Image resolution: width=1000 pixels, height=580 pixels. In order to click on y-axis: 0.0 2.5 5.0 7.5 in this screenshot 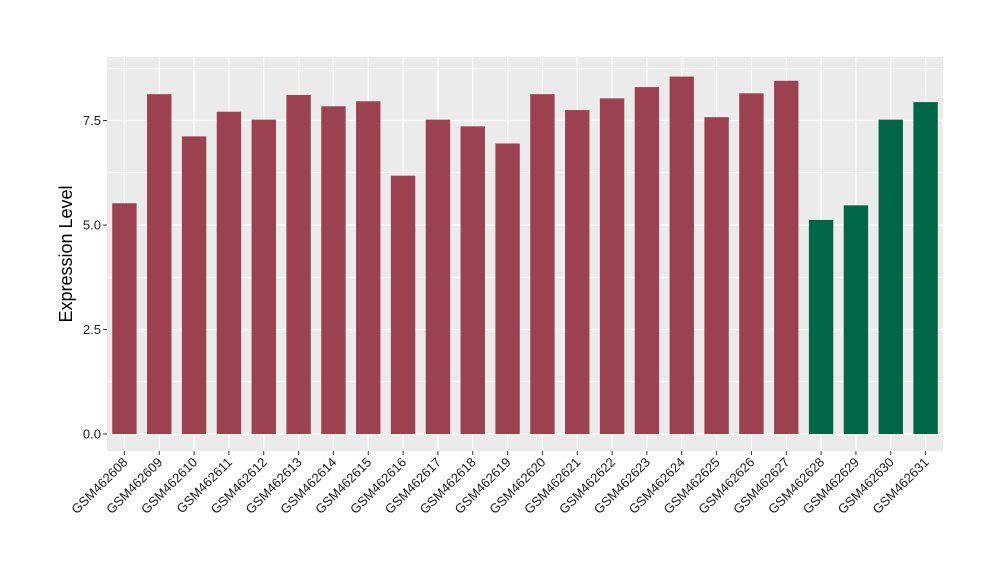, I will do `click(95, 277)`.